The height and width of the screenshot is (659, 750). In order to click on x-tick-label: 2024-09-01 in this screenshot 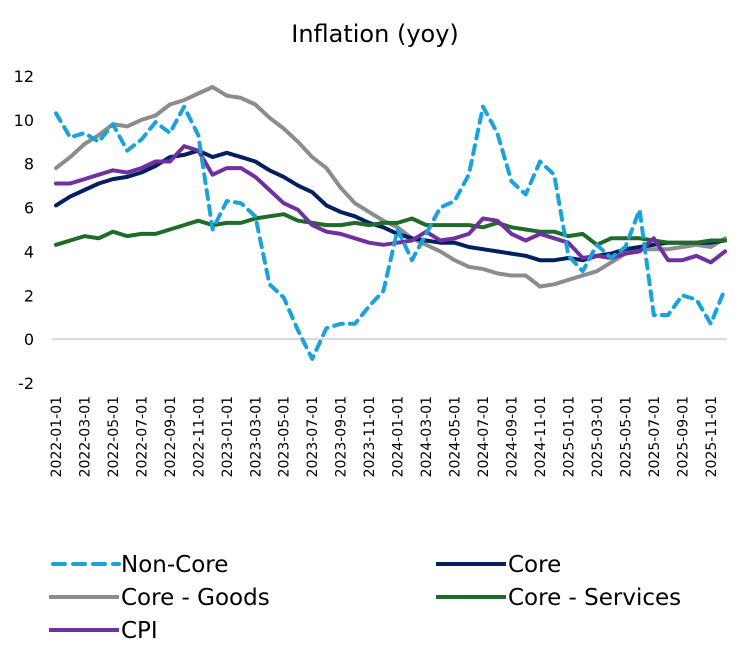, I will do `click(512, 436)`.